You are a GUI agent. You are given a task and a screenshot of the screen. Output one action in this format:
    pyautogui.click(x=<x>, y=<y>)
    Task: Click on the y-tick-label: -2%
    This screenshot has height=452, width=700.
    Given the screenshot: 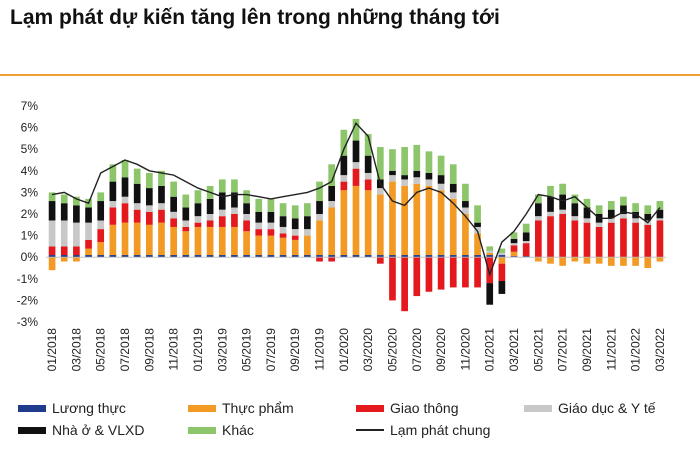 What is the action you would take?
    pyautogui.click(x=28, y=300)
    